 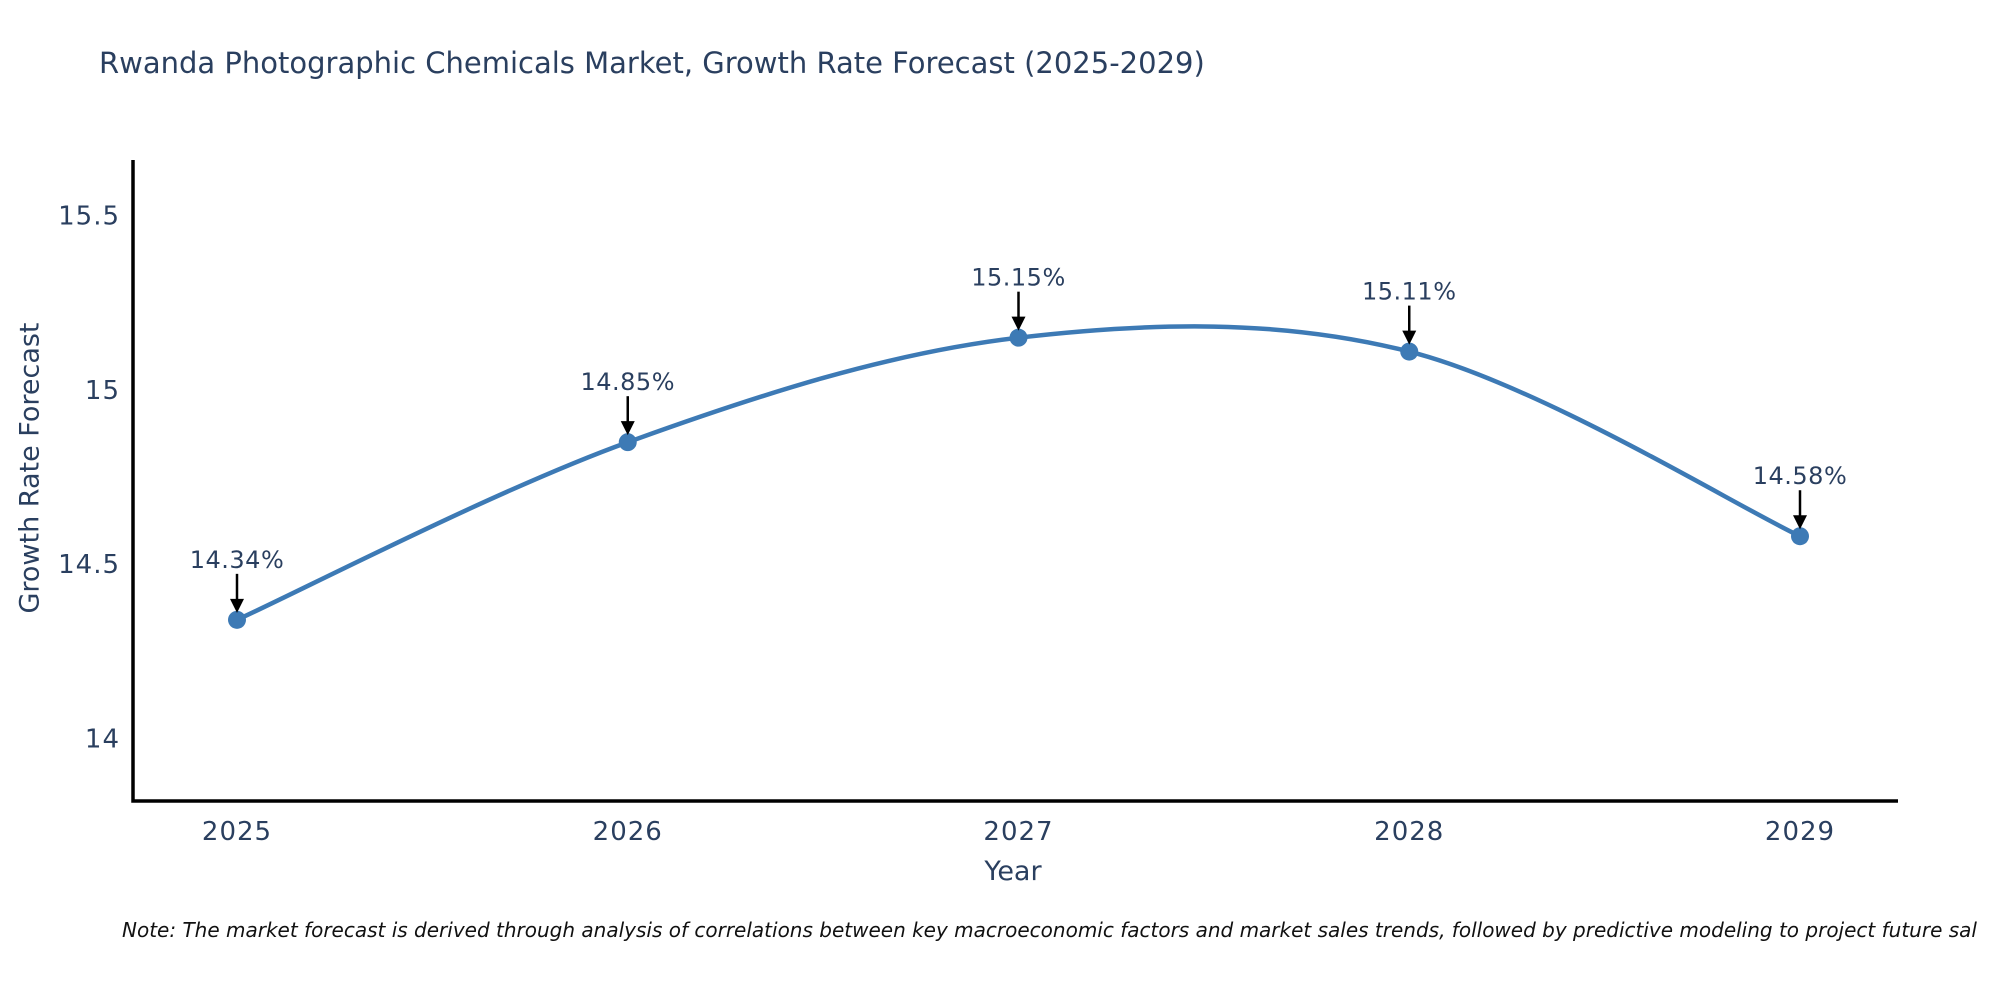 I want to click on annotation-label: 14.34%, so click(x=237, y=560).